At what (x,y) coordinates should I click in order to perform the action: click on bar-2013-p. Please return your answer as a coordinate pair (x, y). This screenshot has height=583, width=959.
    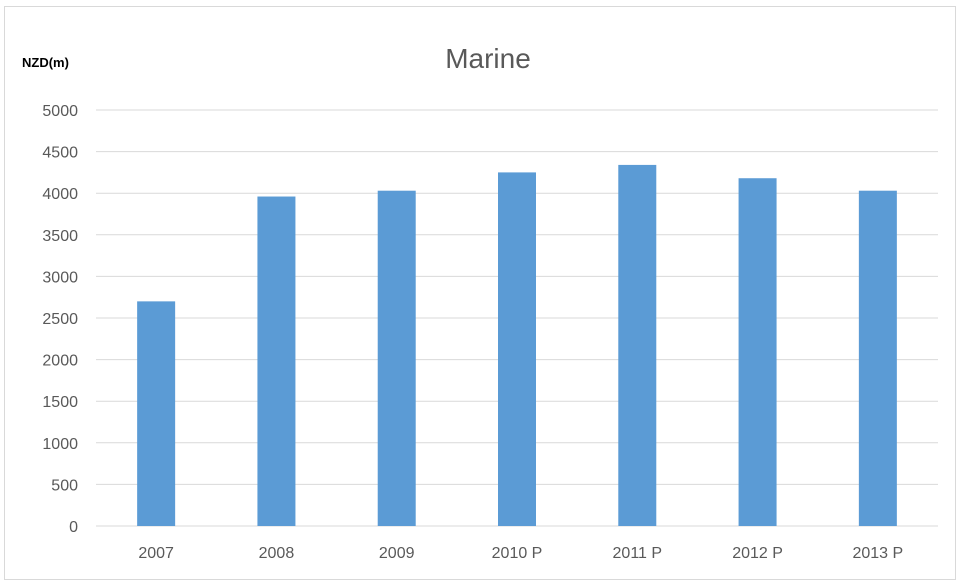
    Looking at the image, I should click on (877, 358).